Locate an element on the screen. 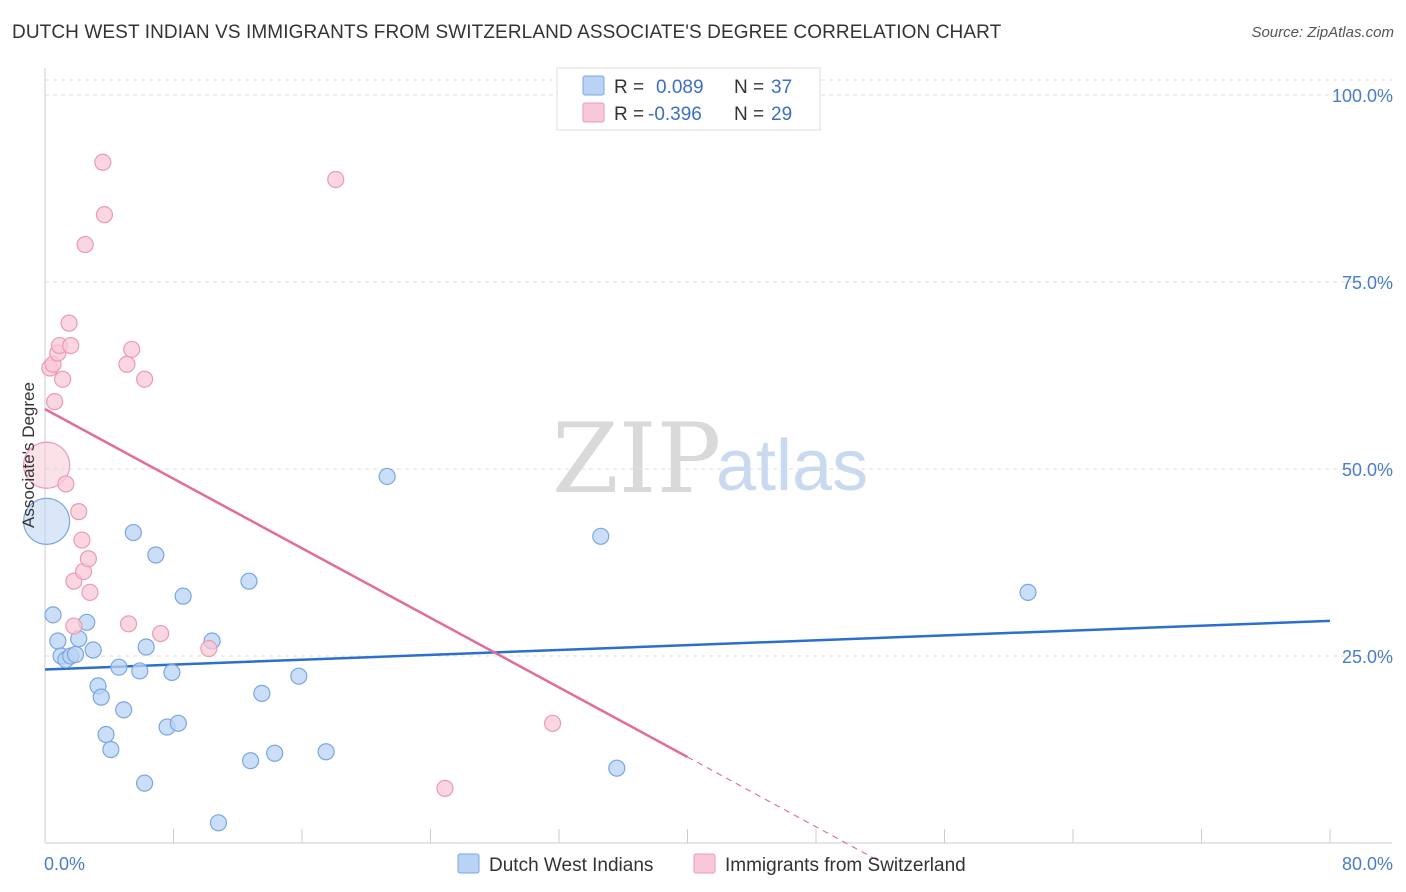 The width and height of the screenshot is (1406, 892). bottom-legend-label: Dutch West Indians is located at coordinates (571, 865).